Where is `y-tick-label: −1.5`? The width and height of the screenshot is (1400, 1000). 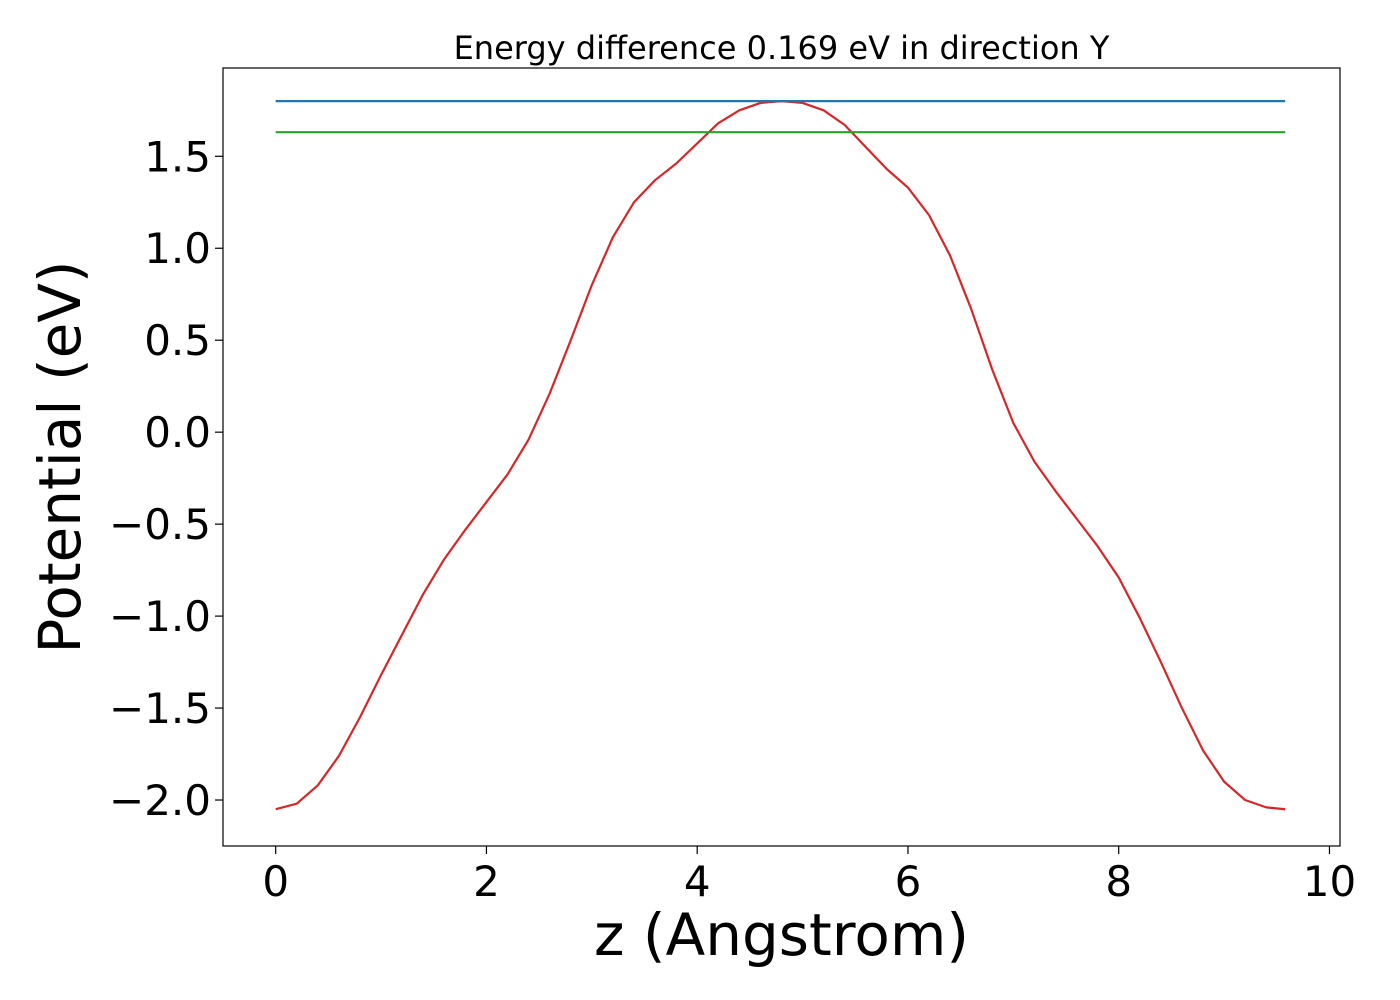
y-tick-label: −1.5 is located at coordinates (160, 708).